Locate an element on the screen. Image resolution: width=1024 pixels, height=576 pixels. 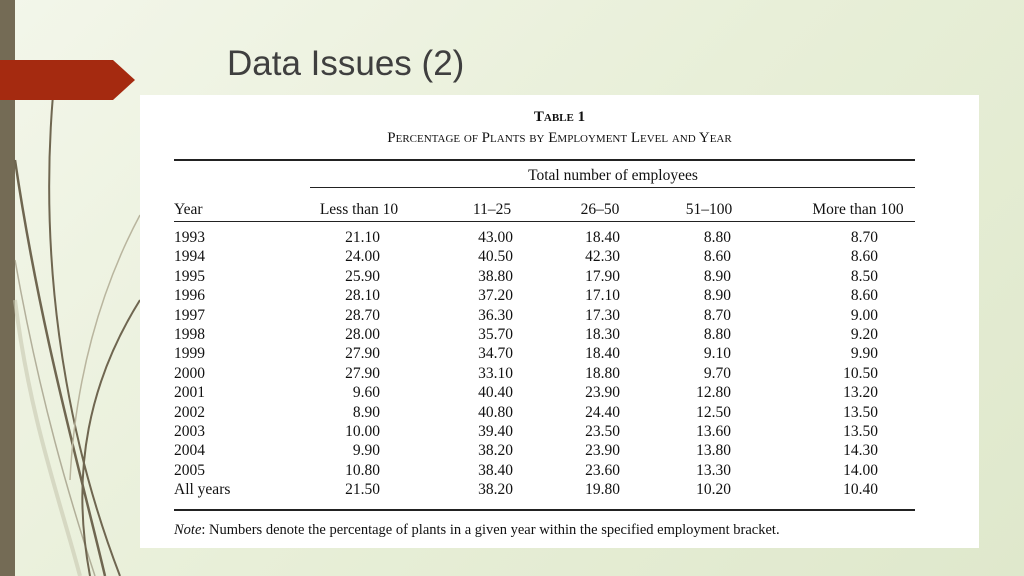
table-cell: 19.80 is located at coordinates (602, 490).